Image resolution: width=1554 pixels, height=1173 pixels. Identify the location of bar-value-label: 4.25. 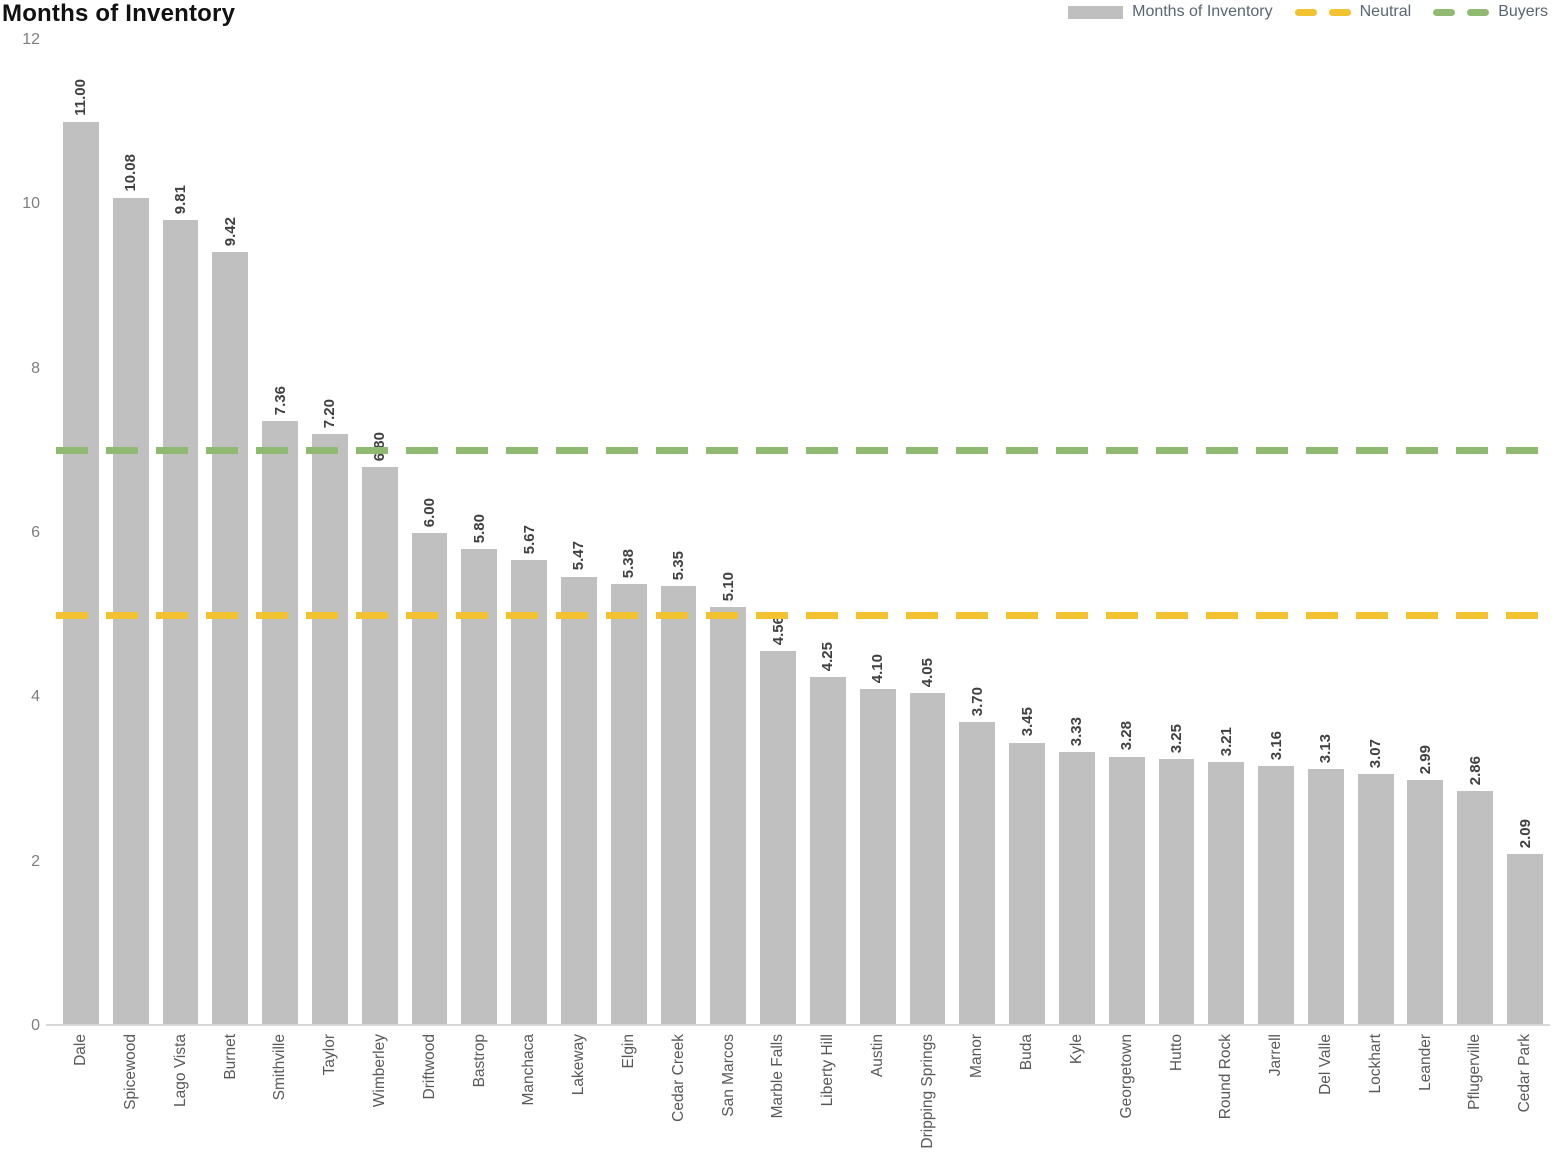
(828, 656).